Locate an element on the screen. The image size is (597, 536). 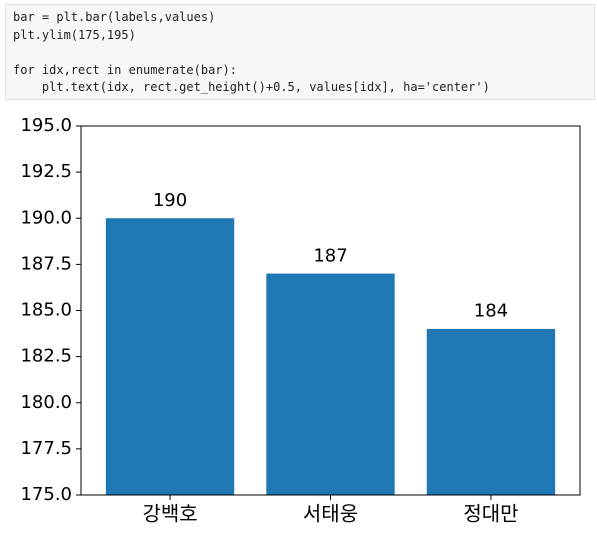
y-tick-label: 177.5 is located at coordinates (46, 448).